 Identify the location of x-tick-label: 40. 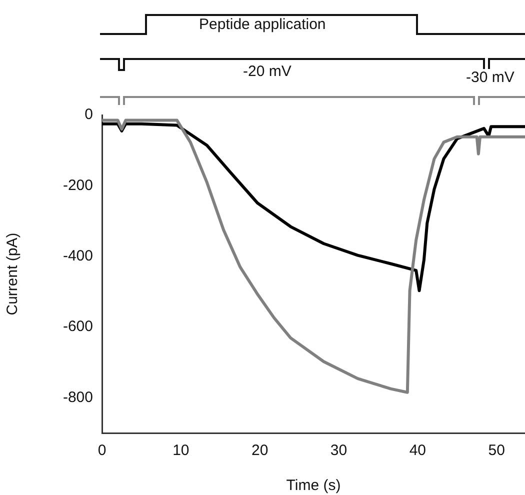
(417, 451).